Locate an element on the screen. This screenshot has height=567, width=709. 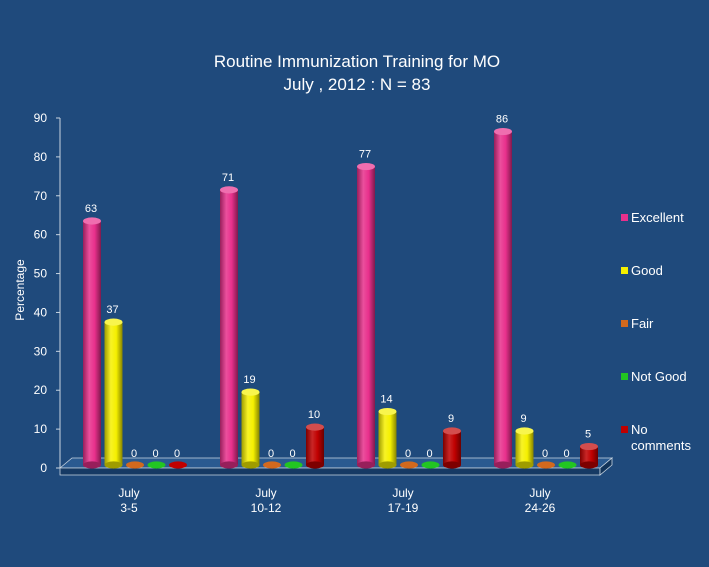
data-label: 37 is located at coordinates (112, 310).